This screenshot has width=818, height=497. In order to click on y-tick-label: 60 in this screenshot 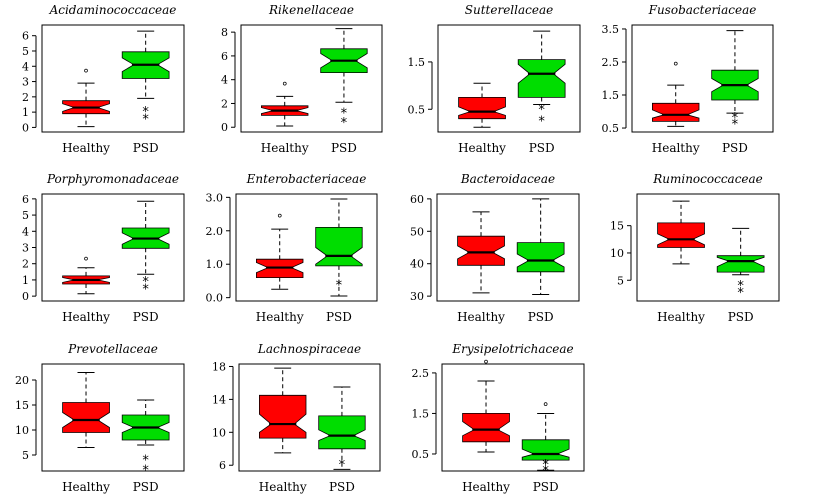, I will do `click(417, 199)`.